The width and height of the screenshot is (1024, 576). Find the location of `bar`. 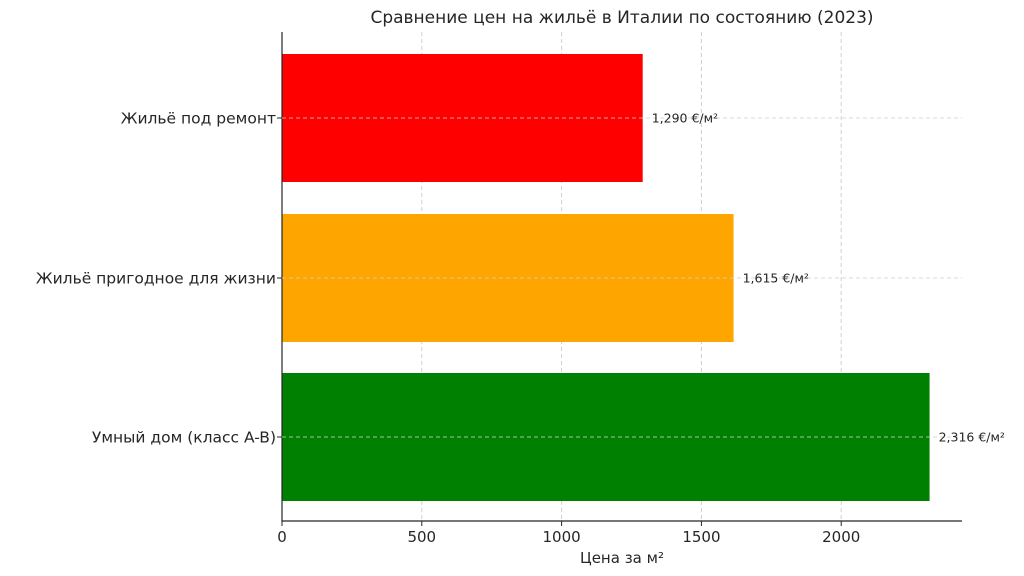

bar is located at coordinates (462, 118).